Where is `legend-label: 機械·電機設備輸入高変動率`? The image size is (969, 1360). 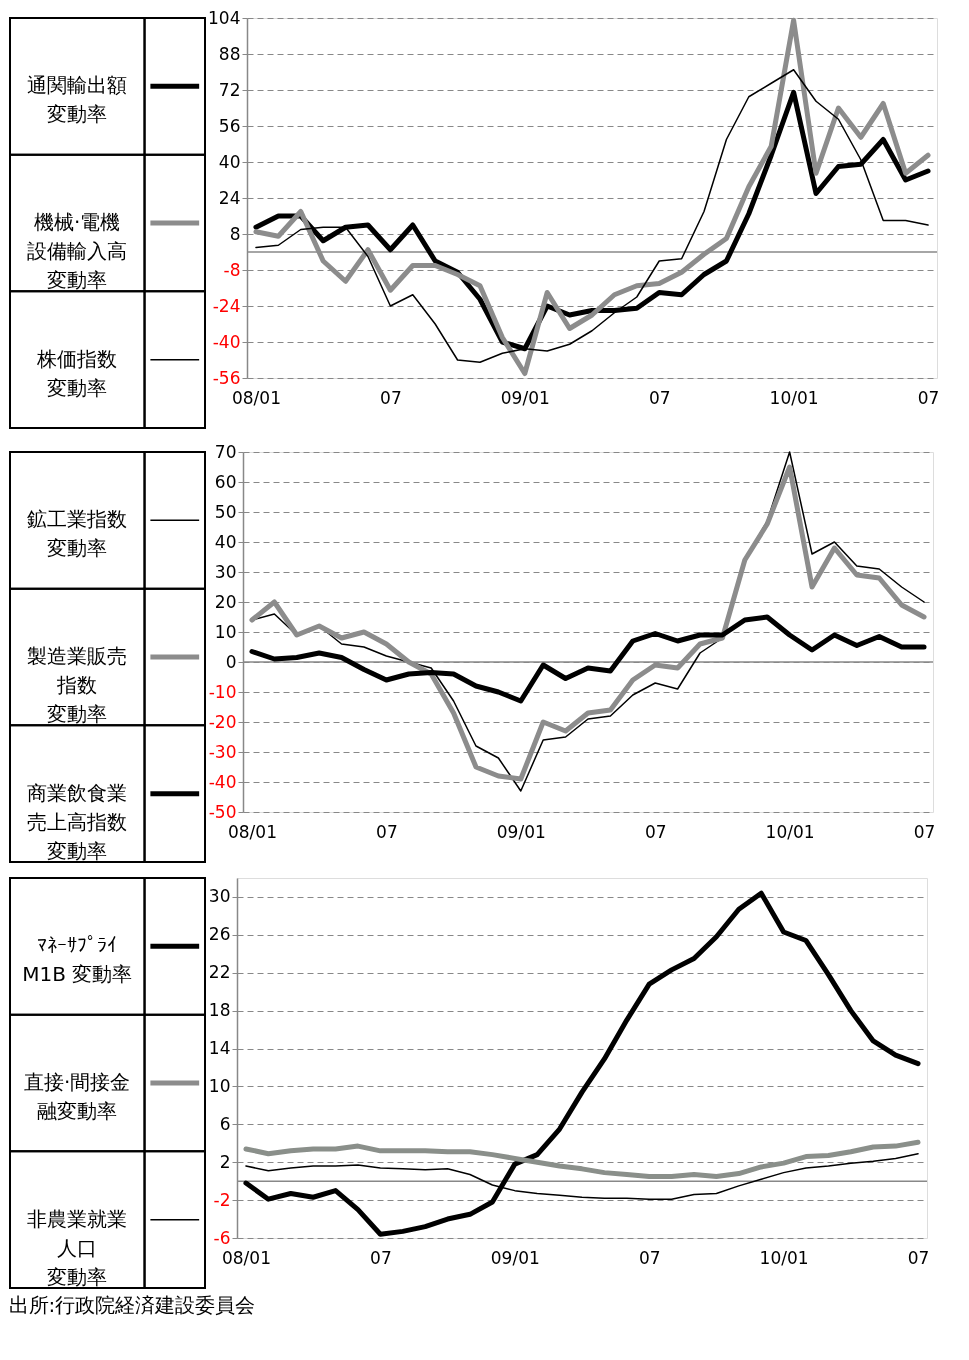 legend-label: 機械·電機設備輸入高変動率 is located at coordinates (77, 251).